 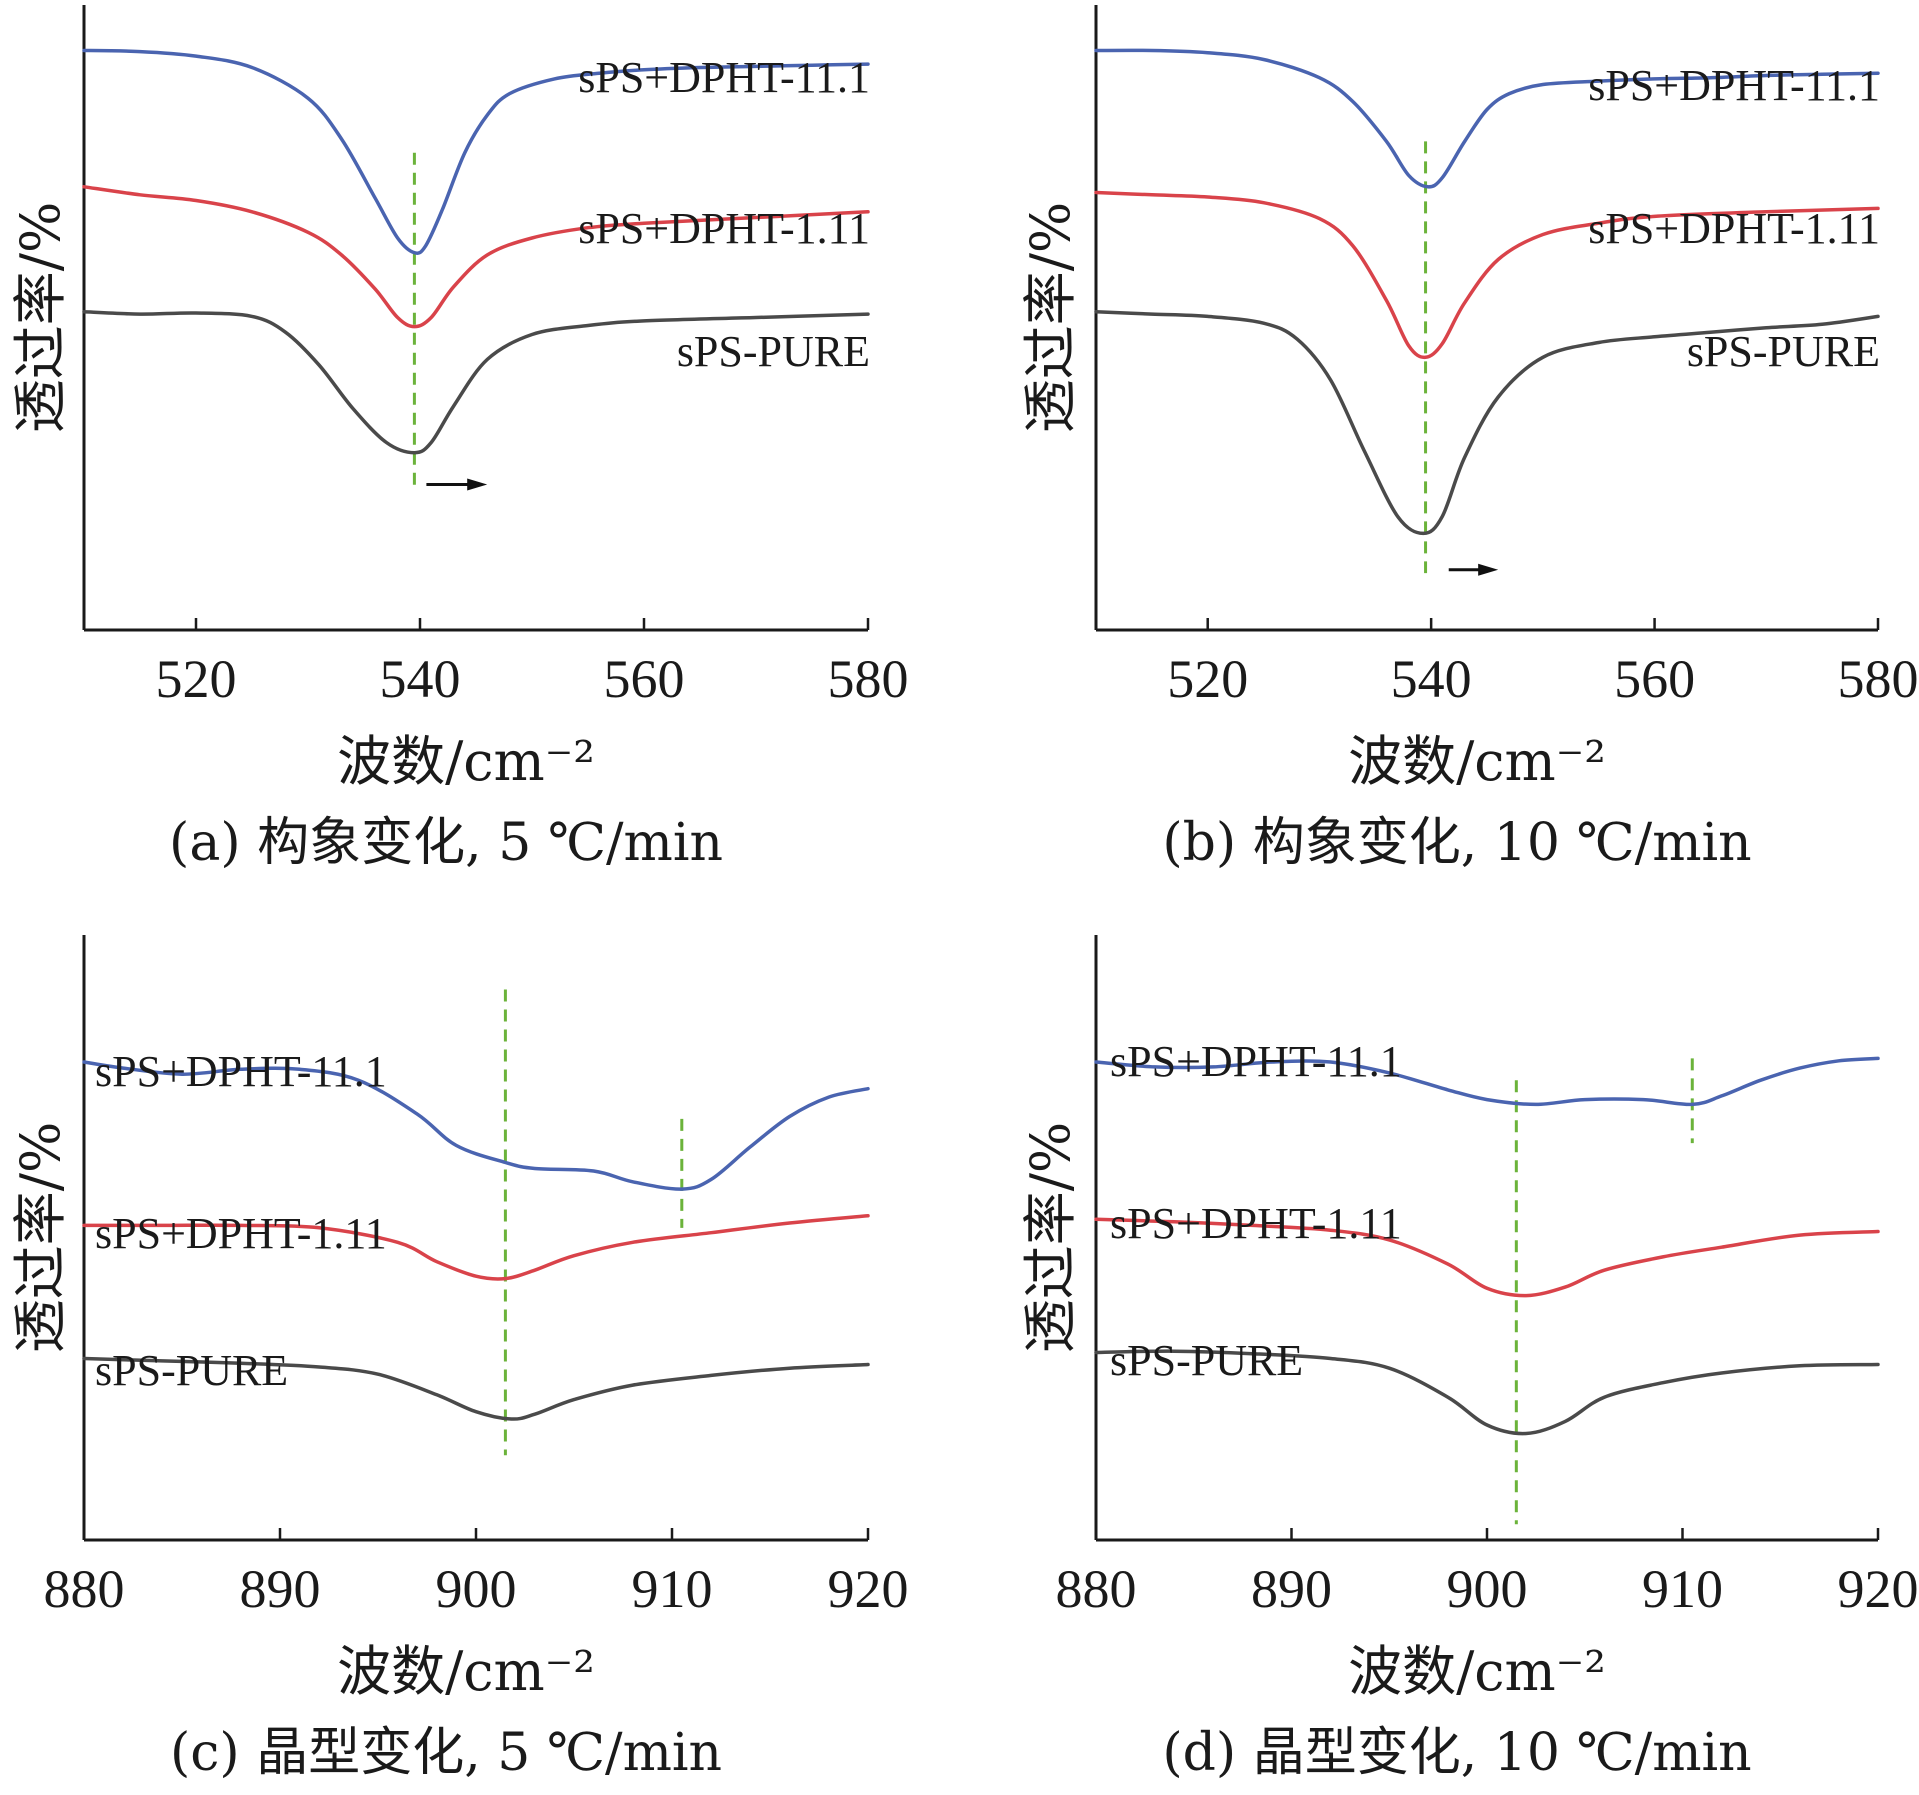 I want to click on panel-caption: (c) 晶型变化, 5 ℃/min, so click(x=446, y=1753).